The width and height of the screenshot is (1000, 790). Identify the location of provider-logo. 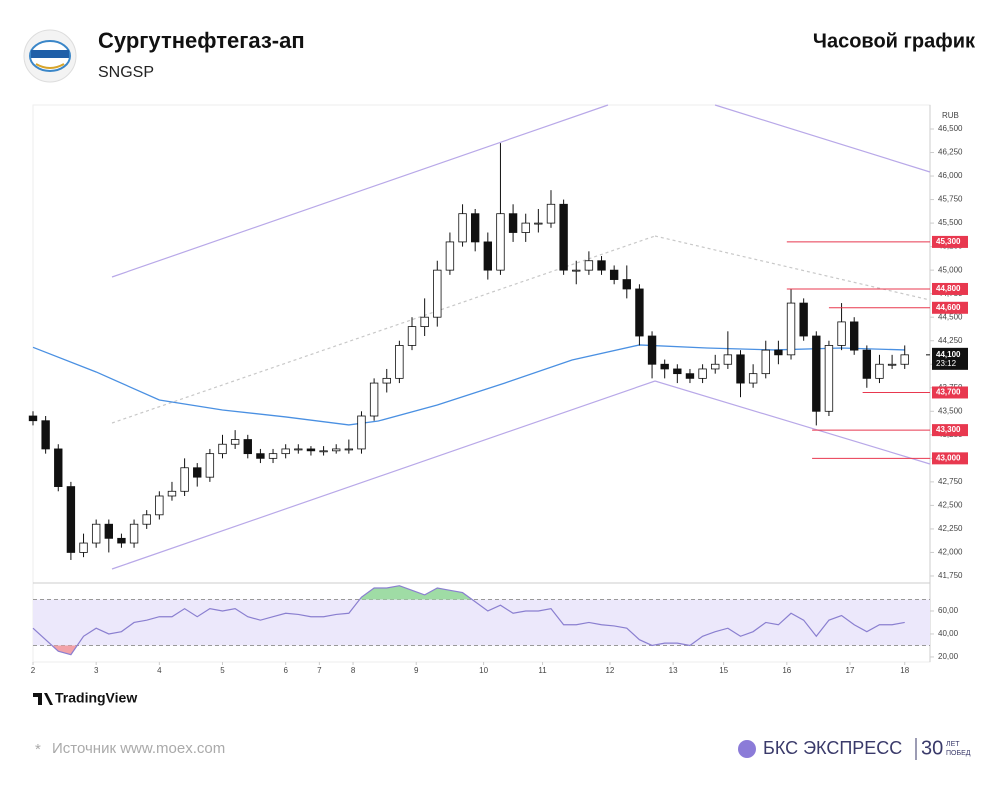
(43, 699).